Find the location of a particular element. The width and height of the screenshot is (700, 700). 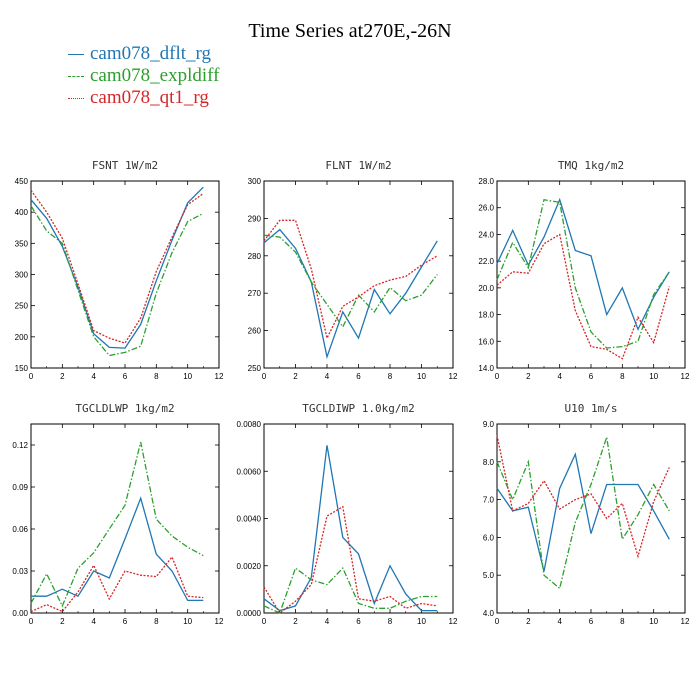

chart-panel-1: FSNT 1W/m2 0 2 4 6 8 10 12 150 200 250 300 350 400 450 is located at coordinates (119, 270).